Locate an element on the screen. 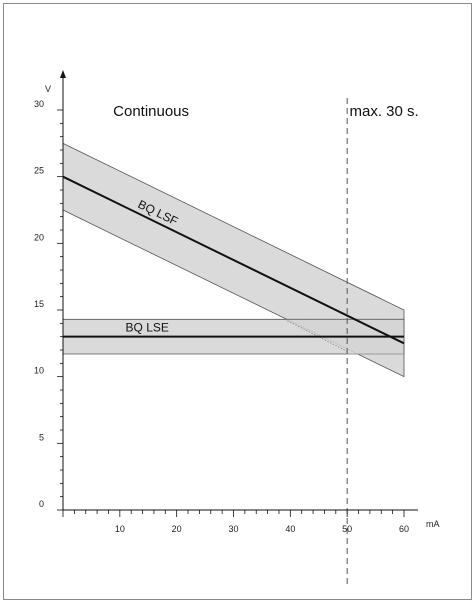 Image resolution: width=476 pixels, height=603 pixels. y-tick-label: 20 is located at coordinates (39, 237).